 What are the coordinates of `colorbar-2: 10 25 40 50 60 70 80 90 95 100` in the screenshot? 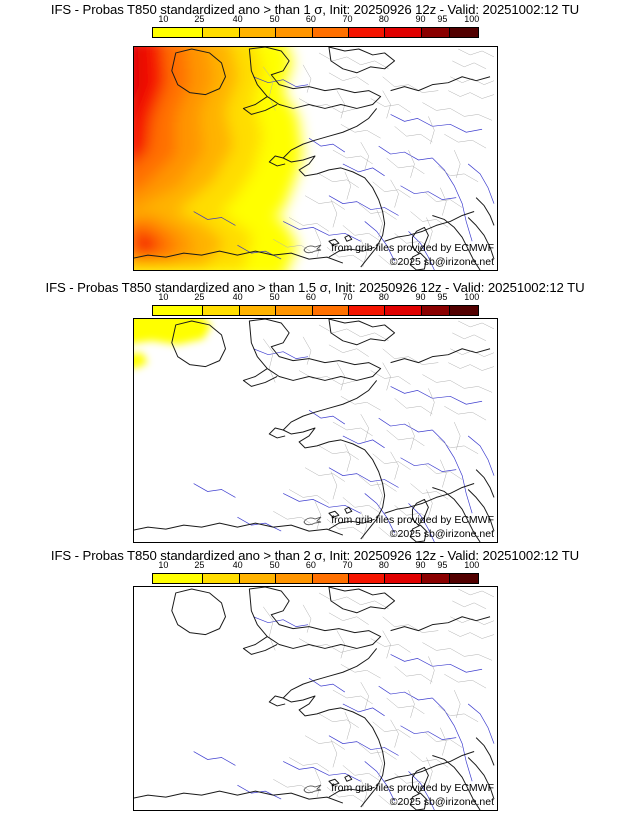 It's located at (315, 304).